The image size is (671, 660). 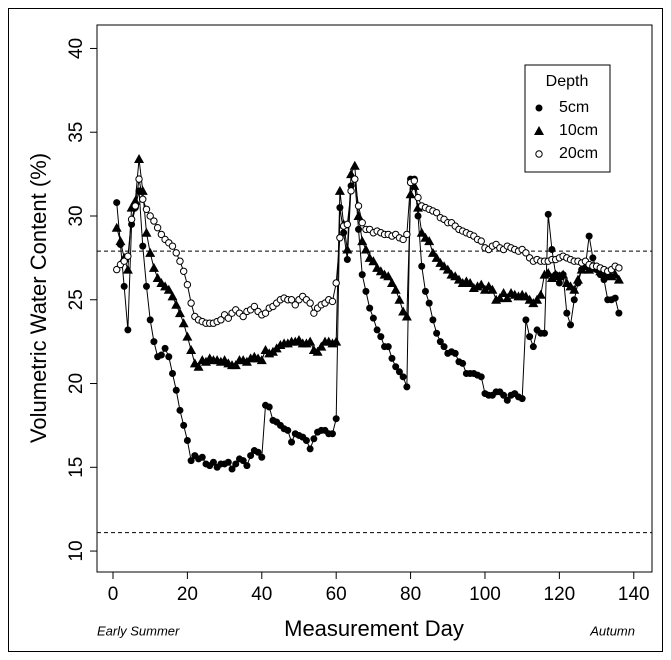 What do you see at coordinates (261, 594) in the screenshot?
I see `x-tick-label: 40` at bounding box center [261, 594].